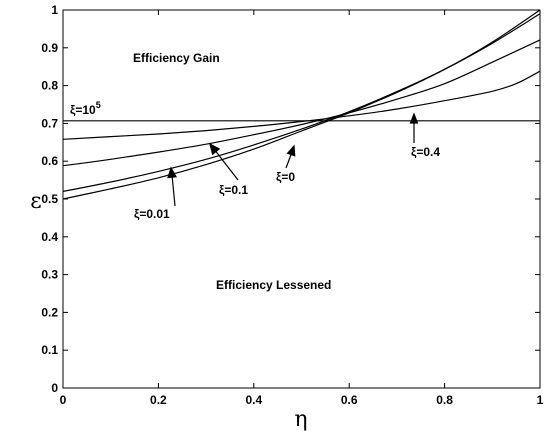  What do you see at coordinates (49, 123) in the screenshot?
I see `y-tick-label: 0.7` at bounding box center [49, 123].